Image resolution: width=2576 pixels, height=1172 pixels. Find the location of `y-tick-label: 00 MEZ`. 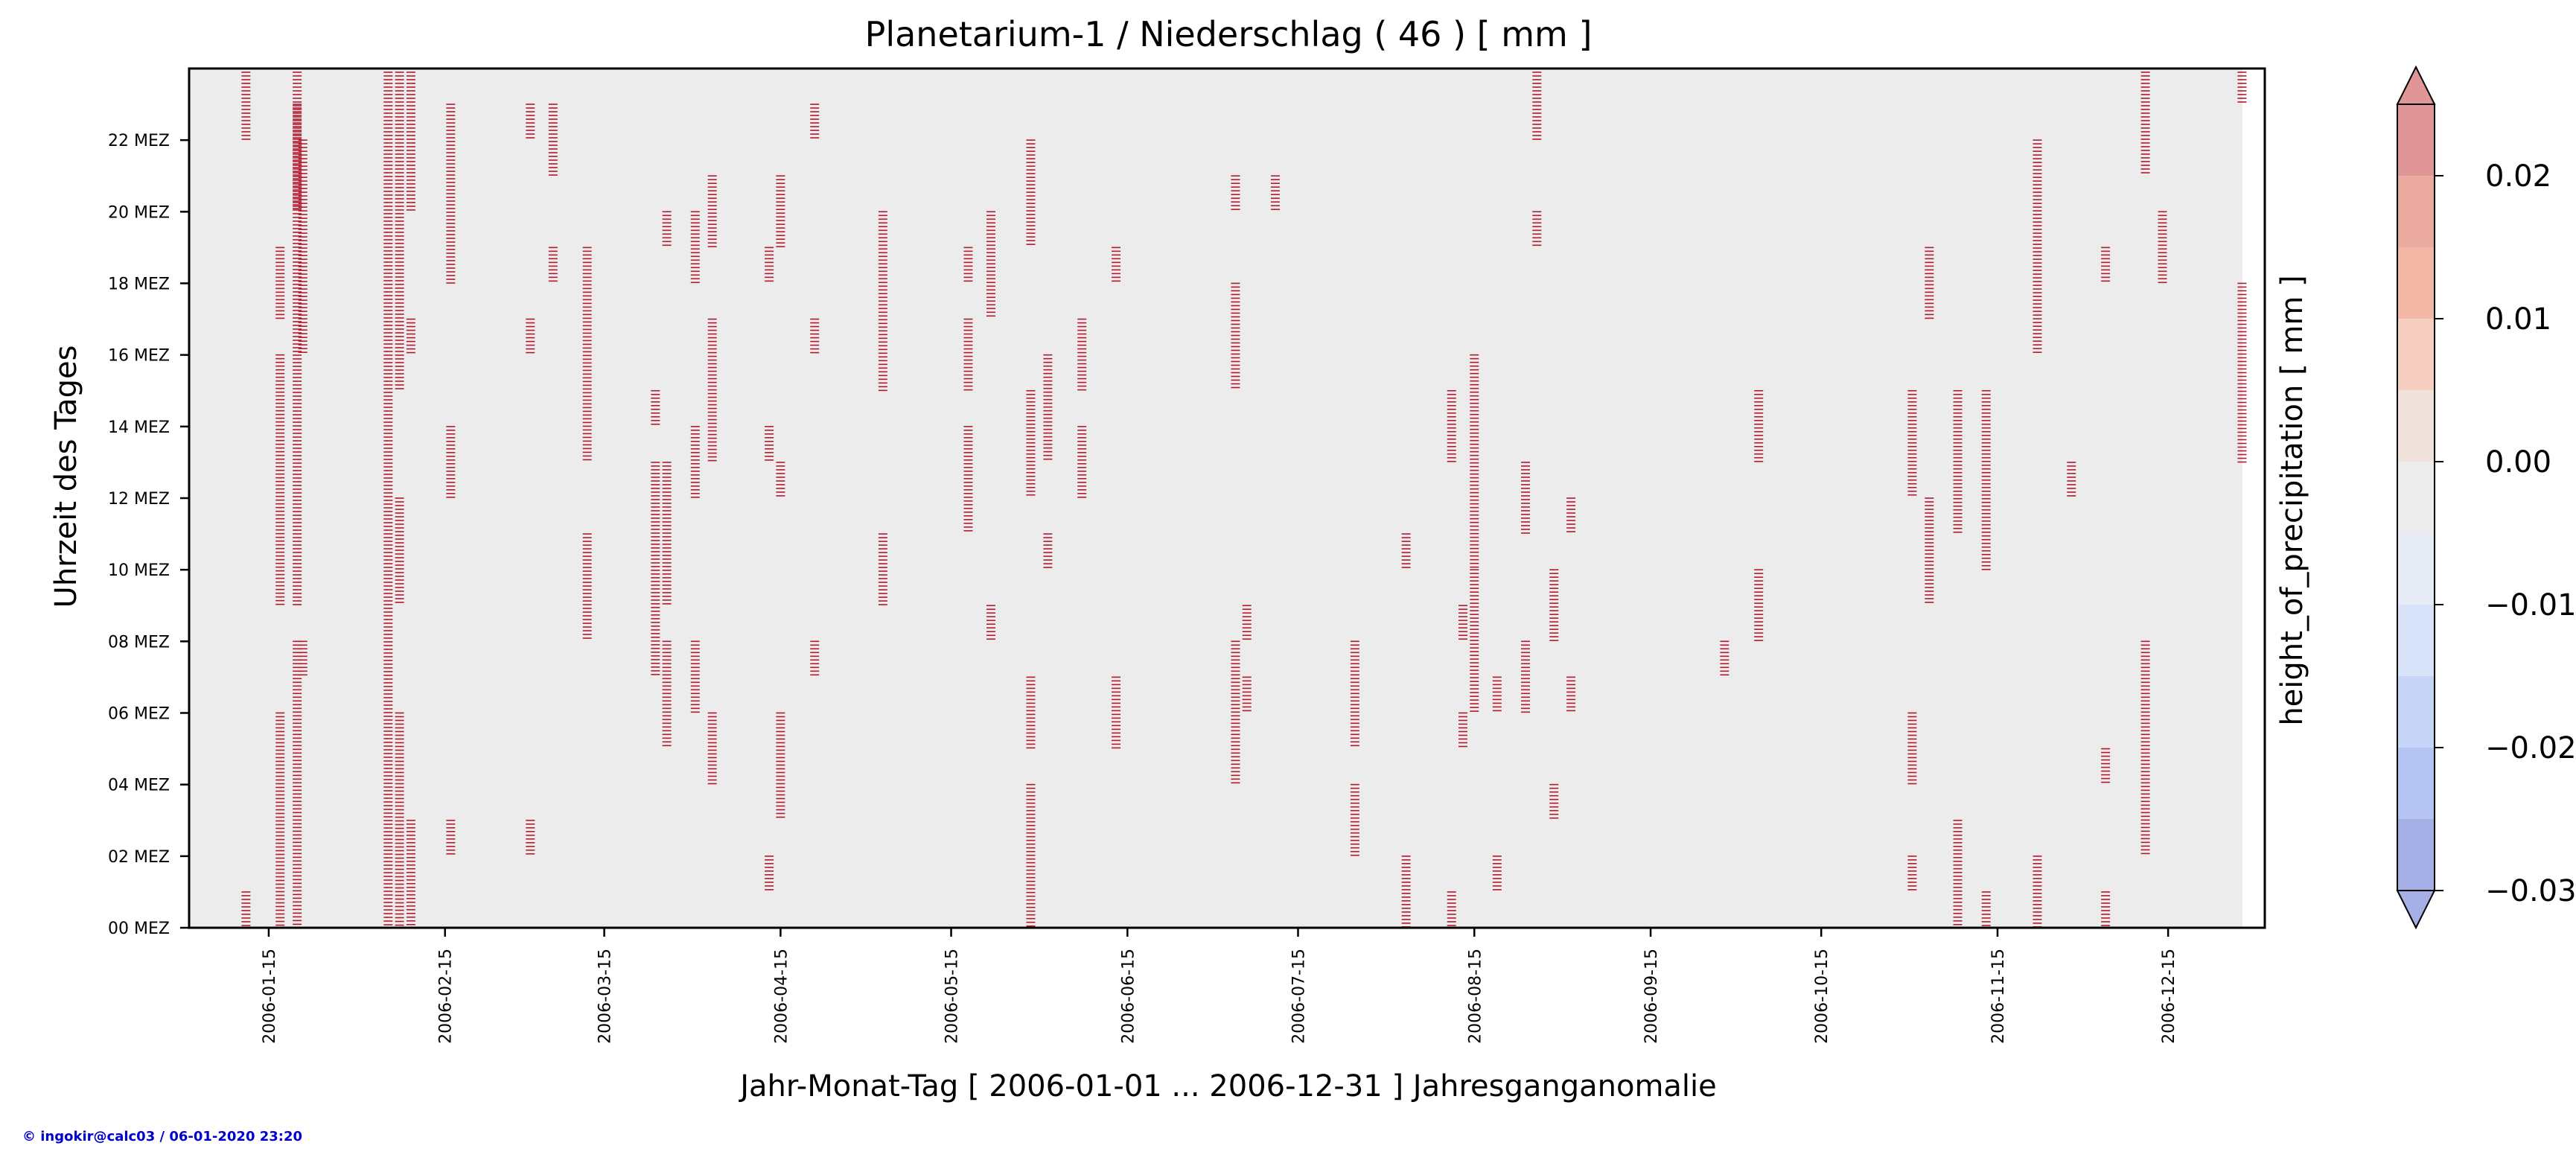

y-tick-label: 00 MEZ is located at coordinates (139, 929).